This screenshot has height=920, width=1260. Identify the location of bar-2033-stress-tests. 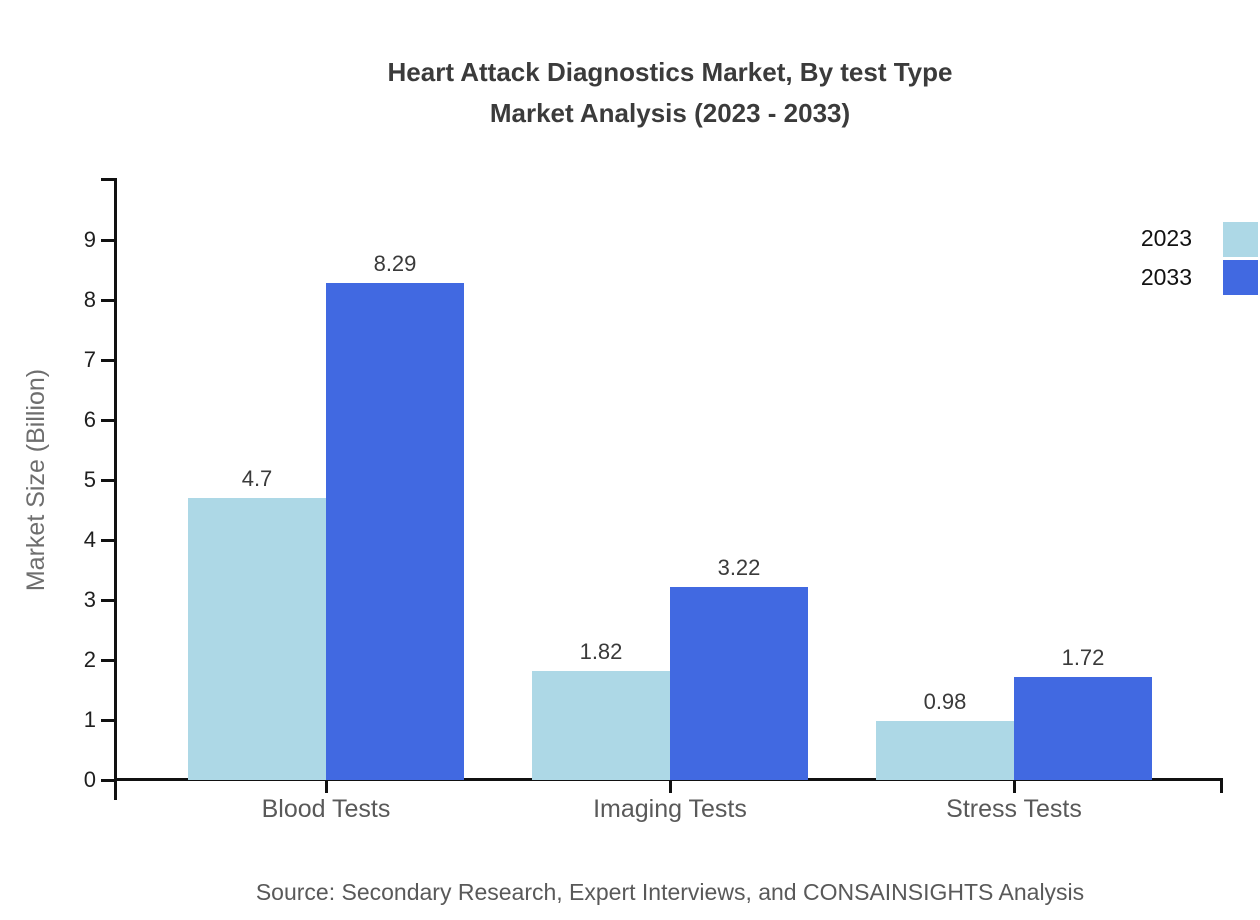
(1083, 728).